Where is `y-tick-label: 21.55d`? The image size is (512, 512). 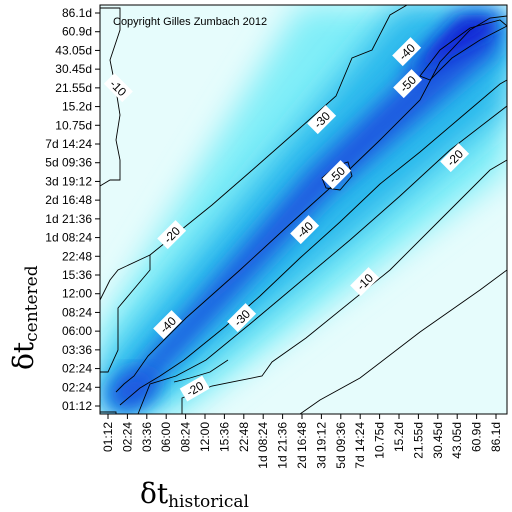 y-tick-label: 21.55d is located at coordinates (73, 88).